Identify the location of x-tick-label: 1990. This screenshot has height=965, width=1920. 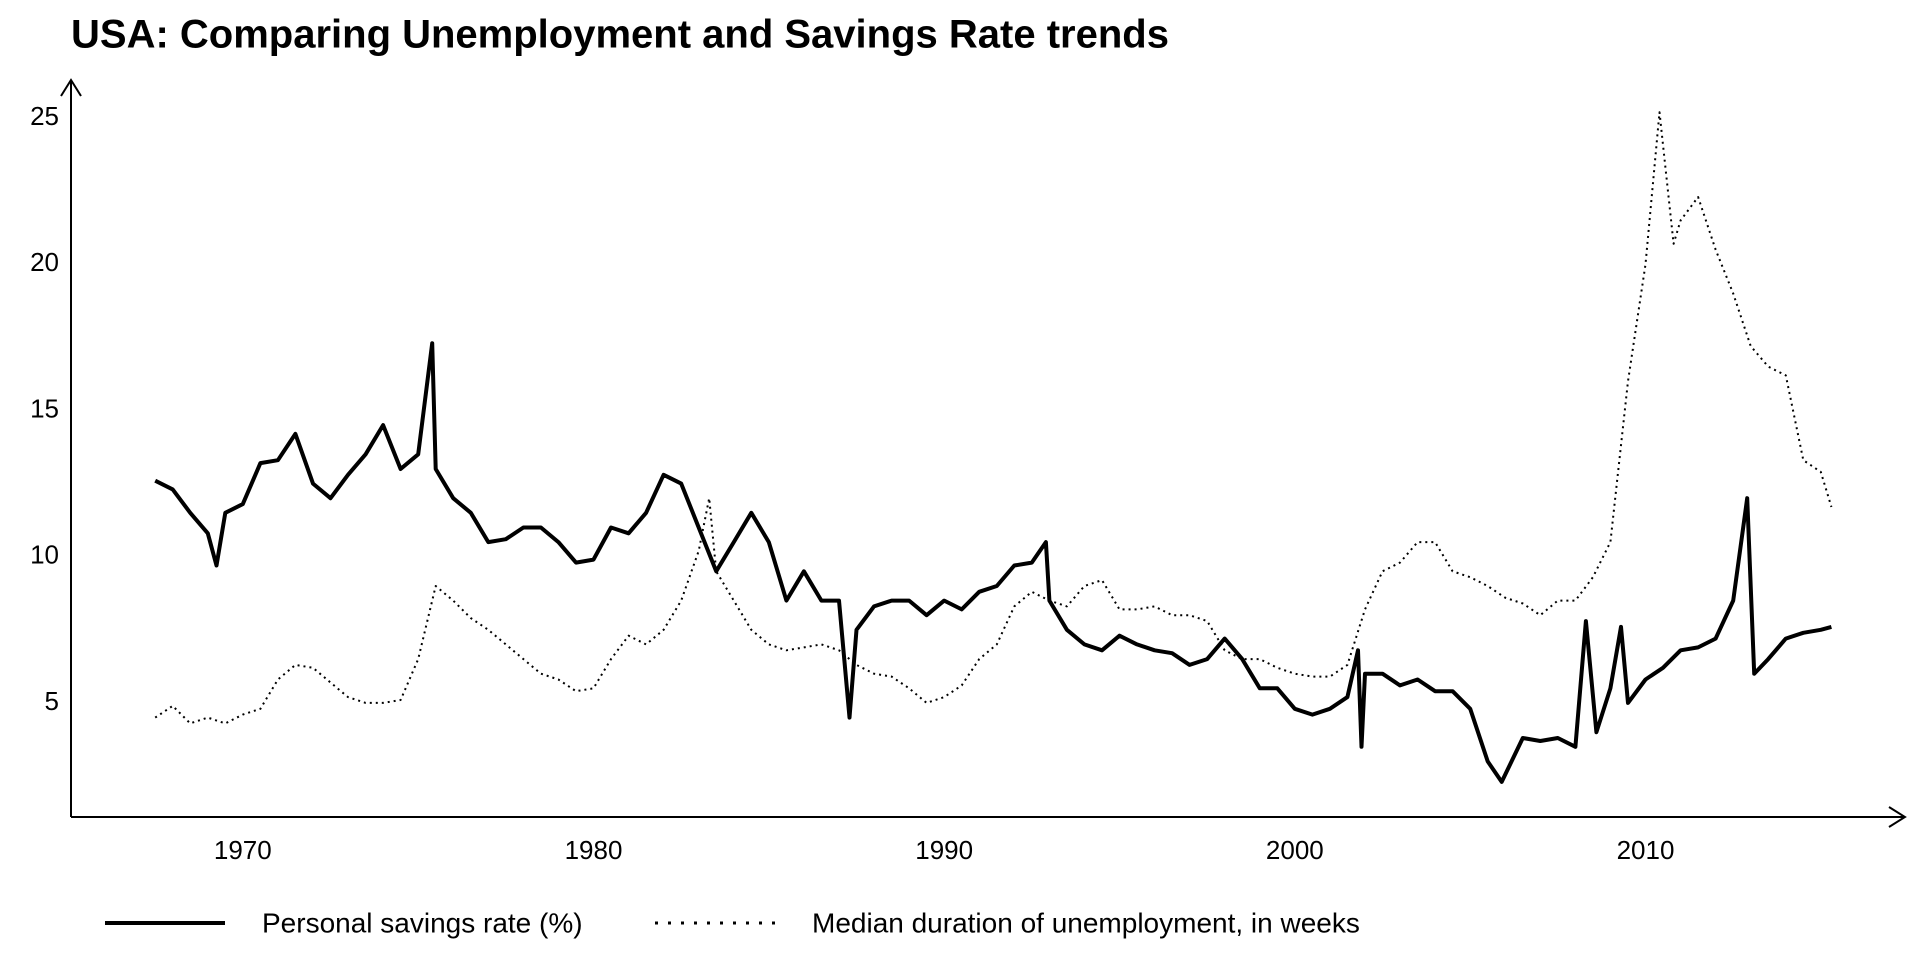
(944, 850).